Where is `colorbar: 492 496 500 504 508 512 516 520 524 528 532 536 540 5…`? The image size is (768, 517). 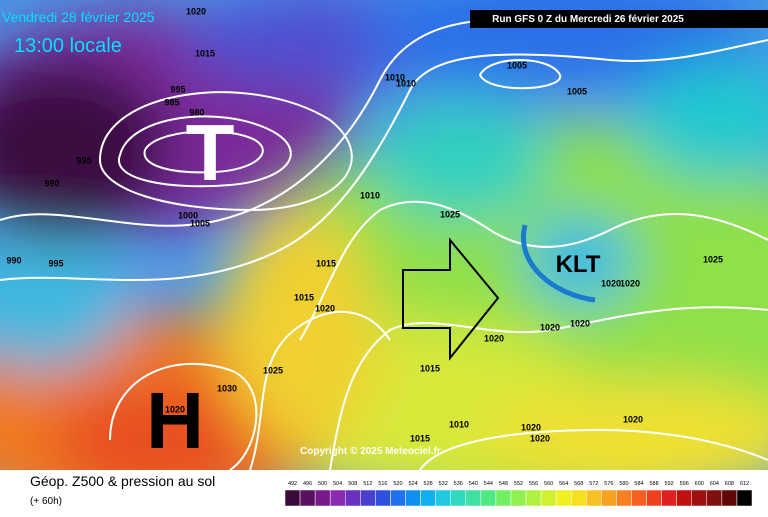
colorbar: 492 496 500 504 508 512 516 520 524 528 532 536 540 5… is located at coordinates (518, 494).